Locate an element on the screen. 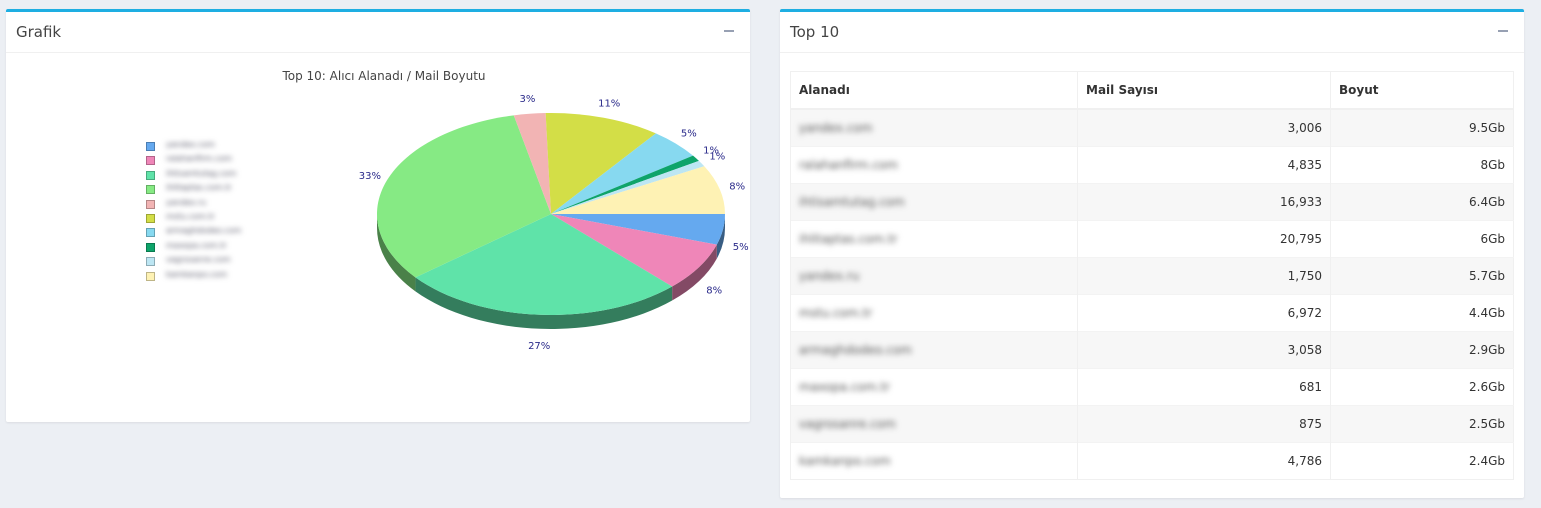 This screenshot has width=1541, height=508. pie-slices is located at coordinates (550, 214).